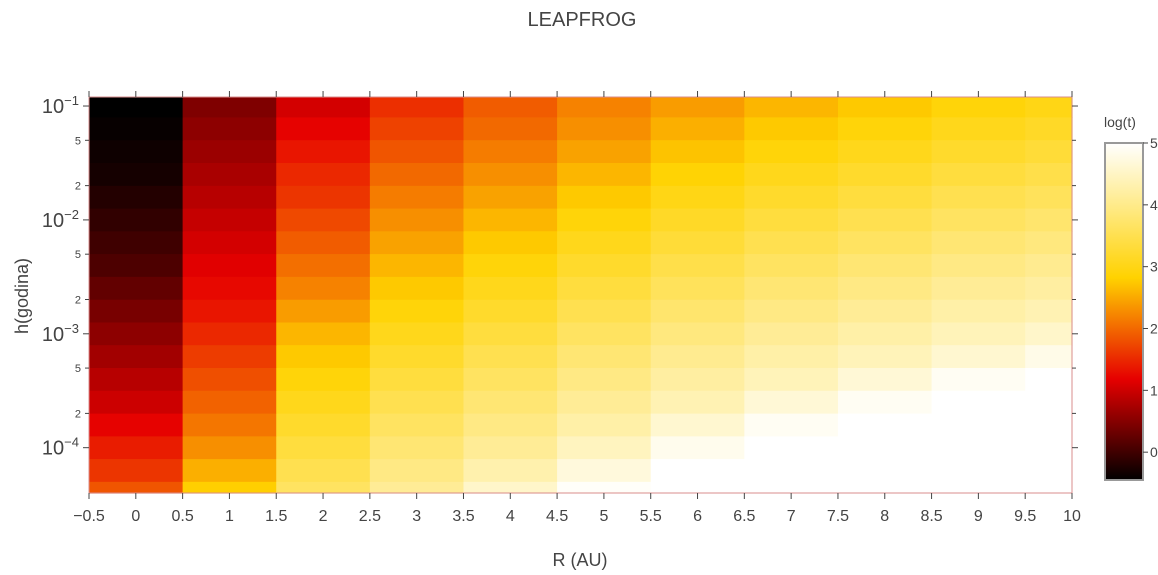  I want to click on x-tick-label: 9, so click(978, 516).